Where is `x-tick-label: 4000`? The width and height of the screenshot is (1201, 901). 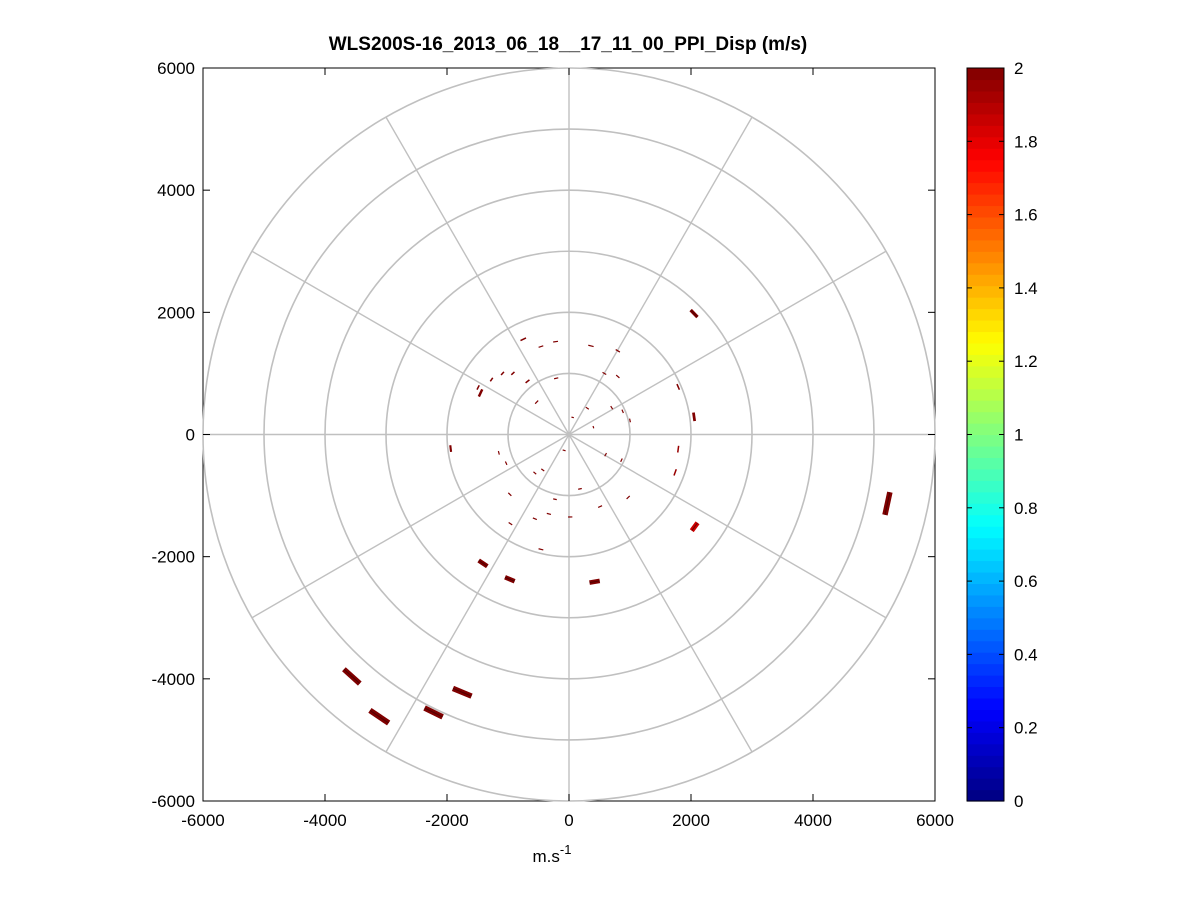 x-tick-label: 4000 is located at coordinates (813, 820).